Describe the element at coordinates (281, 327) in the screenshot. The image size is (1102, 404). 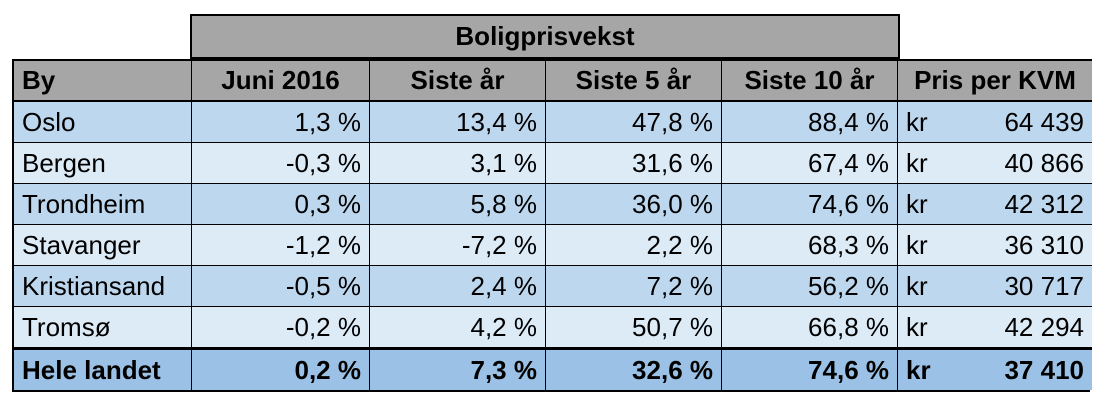
I see `row-june-2016-cell: -0,2 %` at that location.